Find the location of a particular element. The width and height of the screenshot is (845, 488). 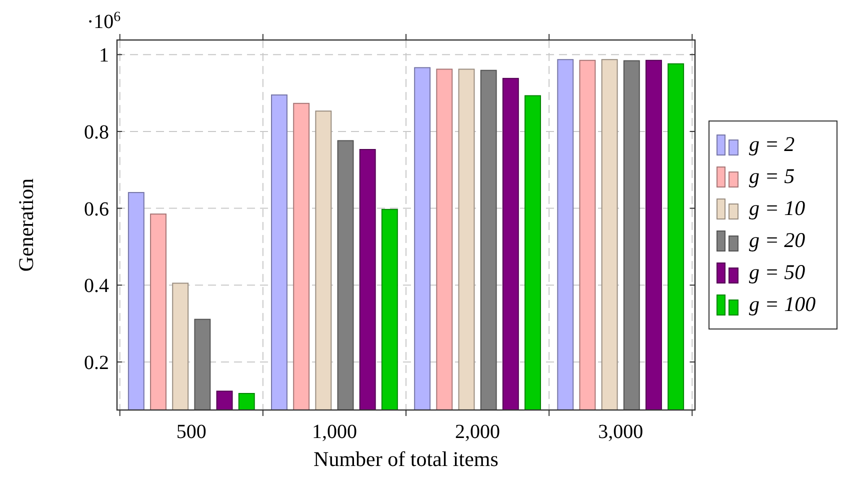

legend-label: g = 100 is located at coordinates (782, 304).